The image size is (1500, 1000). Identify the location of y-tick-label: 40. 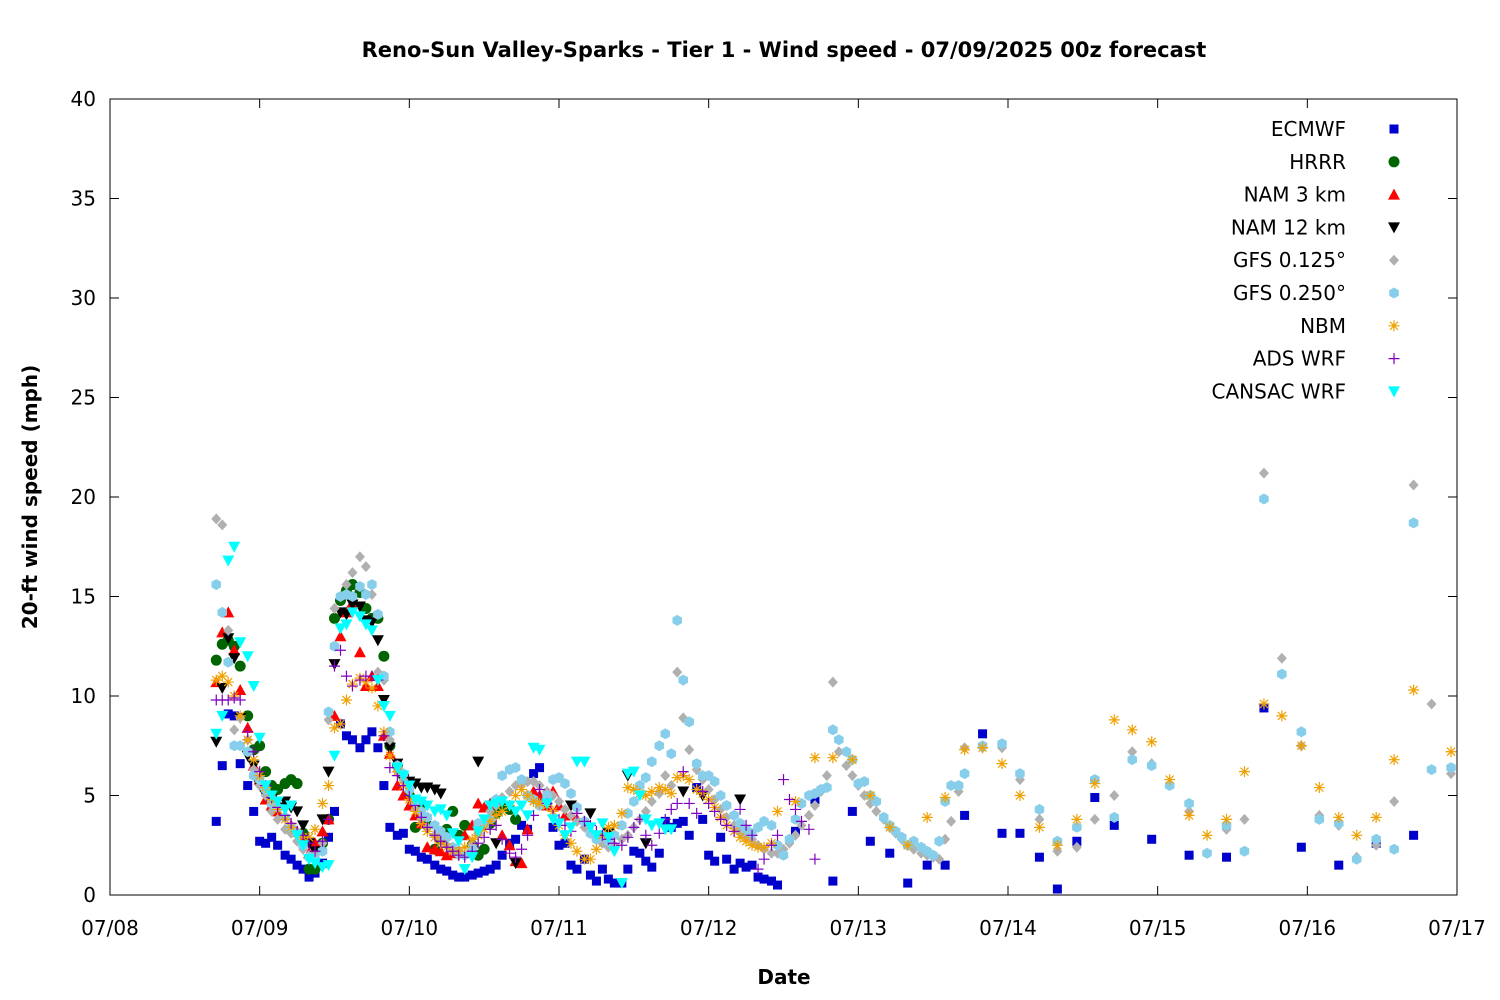
(83, 99).